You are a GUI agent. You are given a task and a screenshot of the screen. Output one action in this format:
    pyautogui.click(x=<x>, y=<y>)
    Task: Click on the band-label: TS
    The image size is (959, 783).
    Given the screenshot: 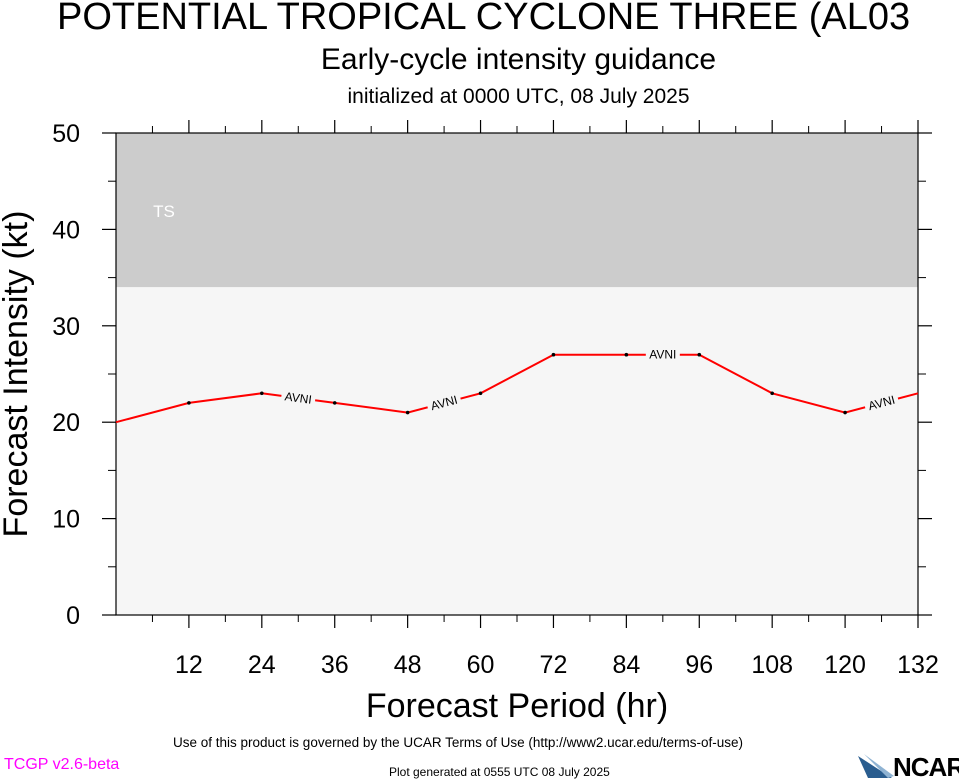 What is the action you would take?
    pyautogui.click(x=164, y=211)
    